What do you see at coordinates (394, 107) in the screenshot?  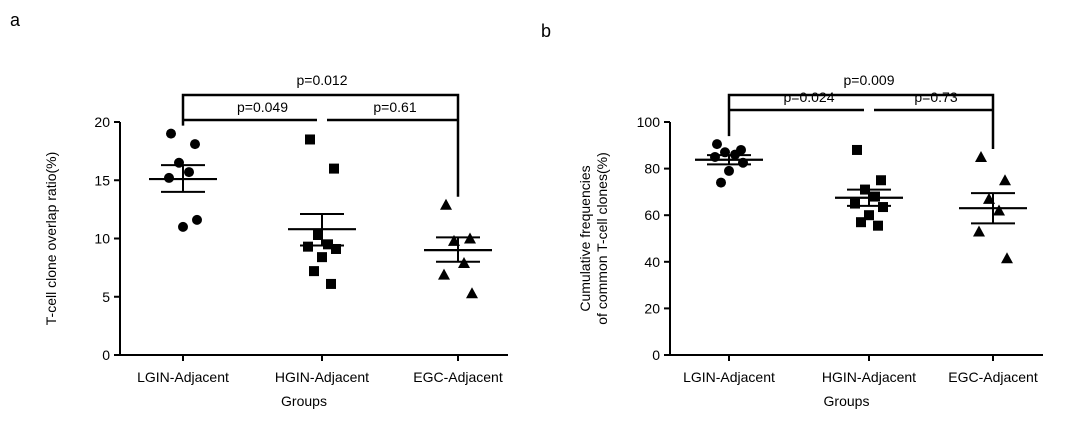 I see `p-value-label: p=0.61` at bounding box center [394, 107].